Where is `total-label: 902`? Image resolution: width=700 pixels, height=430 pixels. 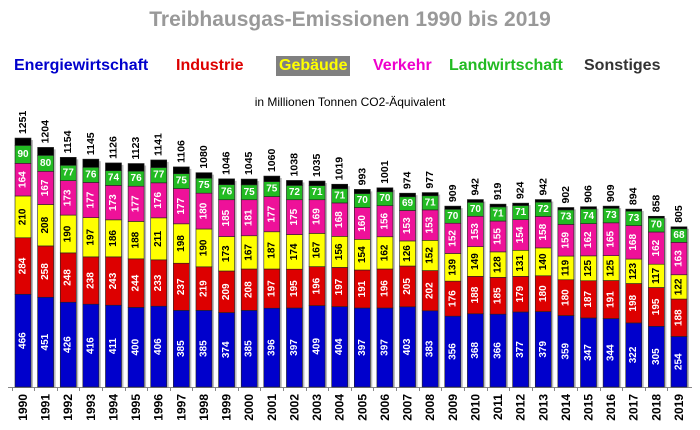 total-label: 902 is located at coordinates (566, 195).